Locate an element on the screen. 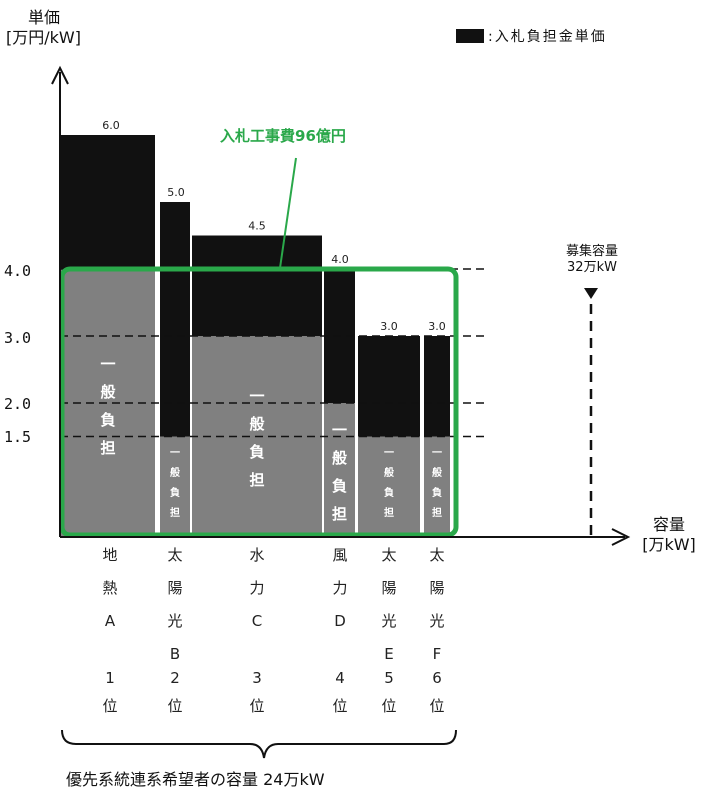 Image resolution: width=706 pixels, height=790 pixels. category-char: 風 is located at coordinates (340, 555).